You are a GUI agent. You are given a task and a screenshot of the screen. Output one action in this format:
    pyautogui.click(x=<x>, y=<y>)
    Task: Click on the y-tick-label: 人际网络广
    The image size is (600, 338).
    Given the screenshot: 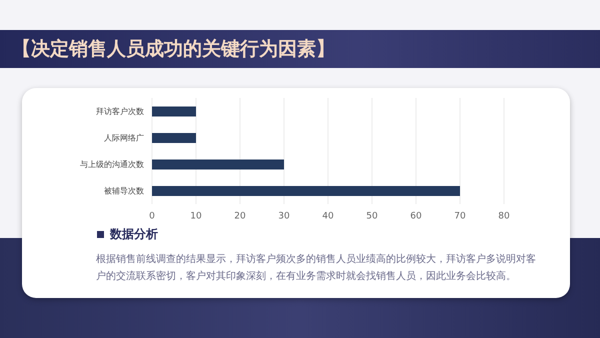 What is the action you would take?
    pyautogui.click(x=124, y=138)
    